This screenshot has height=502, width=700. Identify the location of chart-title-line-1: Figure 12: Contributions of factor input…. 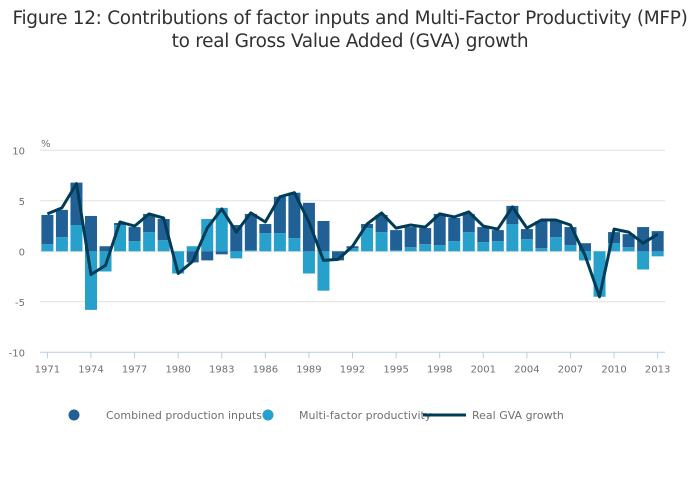
(350, 18).